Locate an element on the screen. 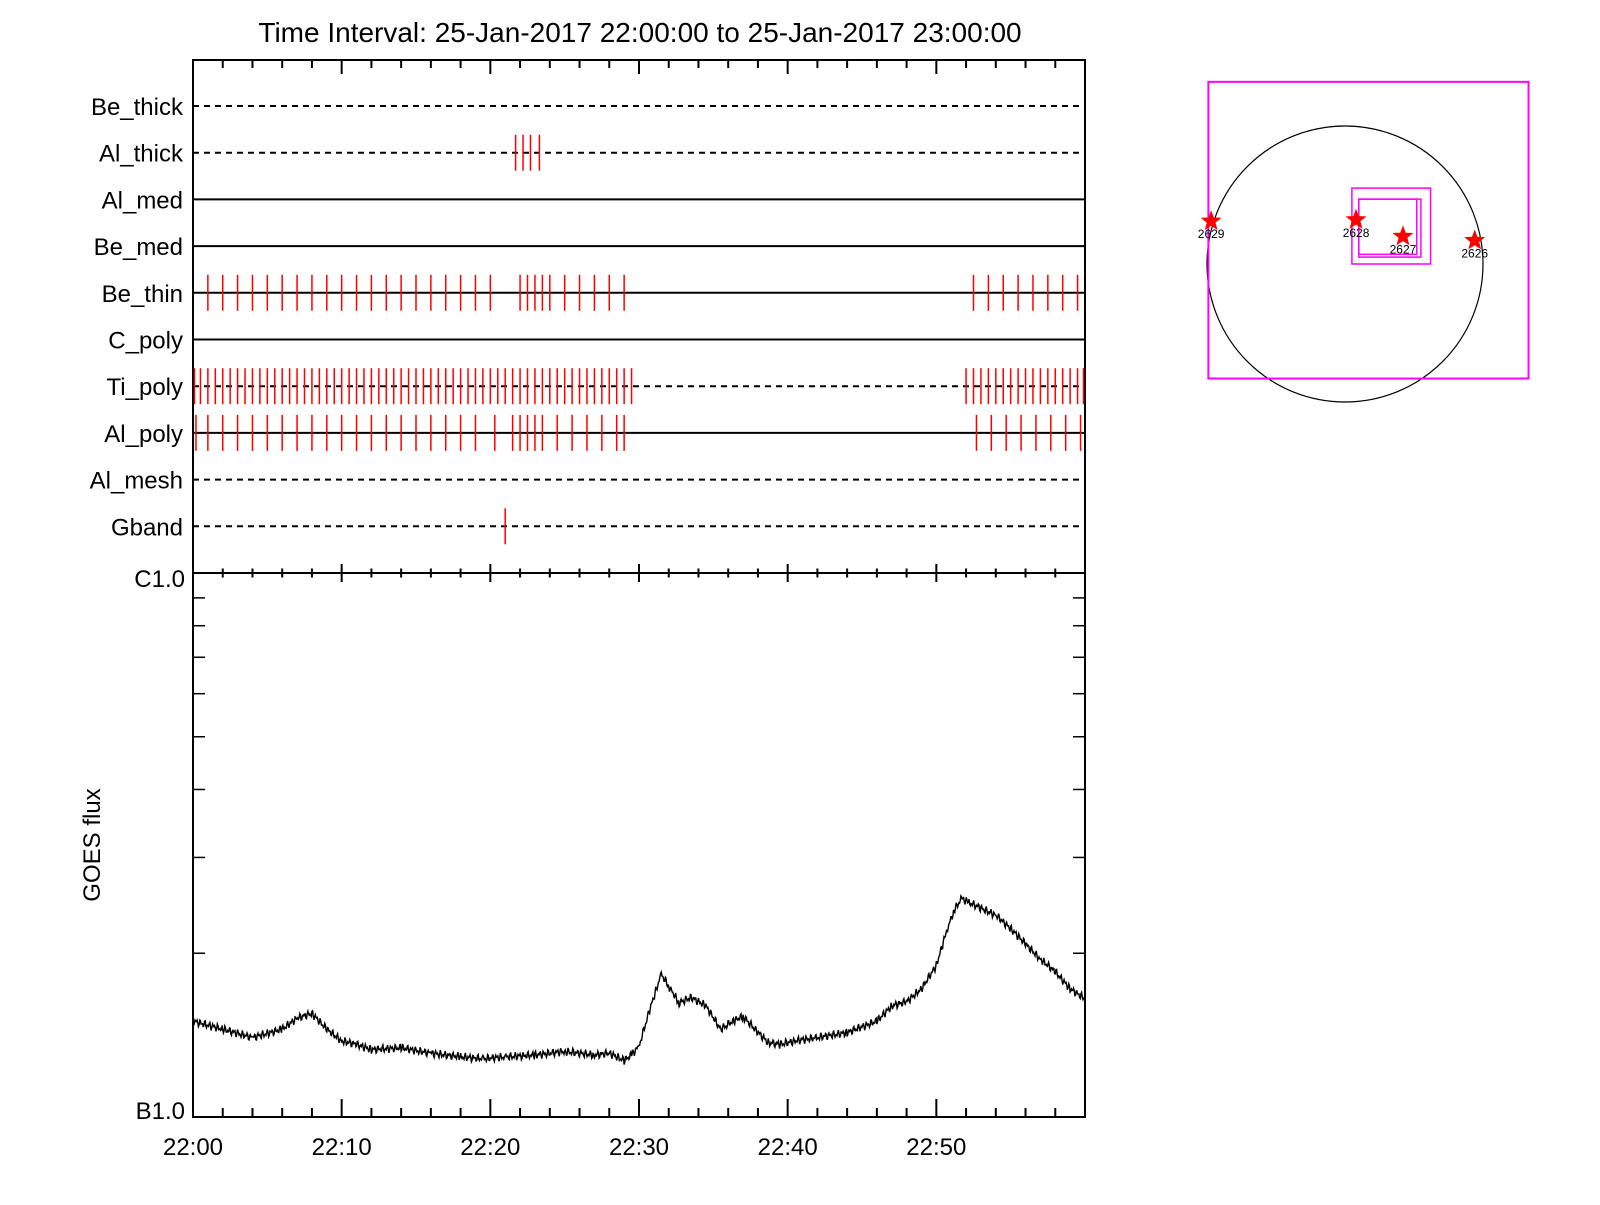 The image size is (1600, 1205). x-tick-label: 22:00 is located at coordinates (193, 1147).